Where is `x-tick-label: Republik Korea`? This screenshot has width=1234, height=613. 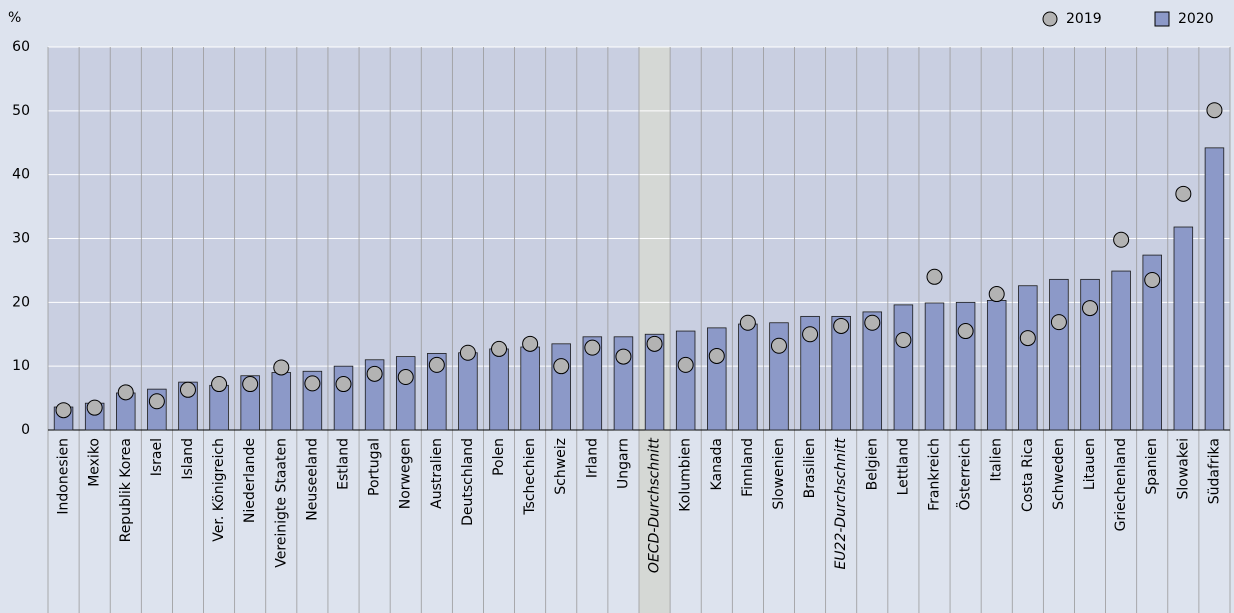
x-tick-label: Republik Korea is located at coordinates (126, 490).